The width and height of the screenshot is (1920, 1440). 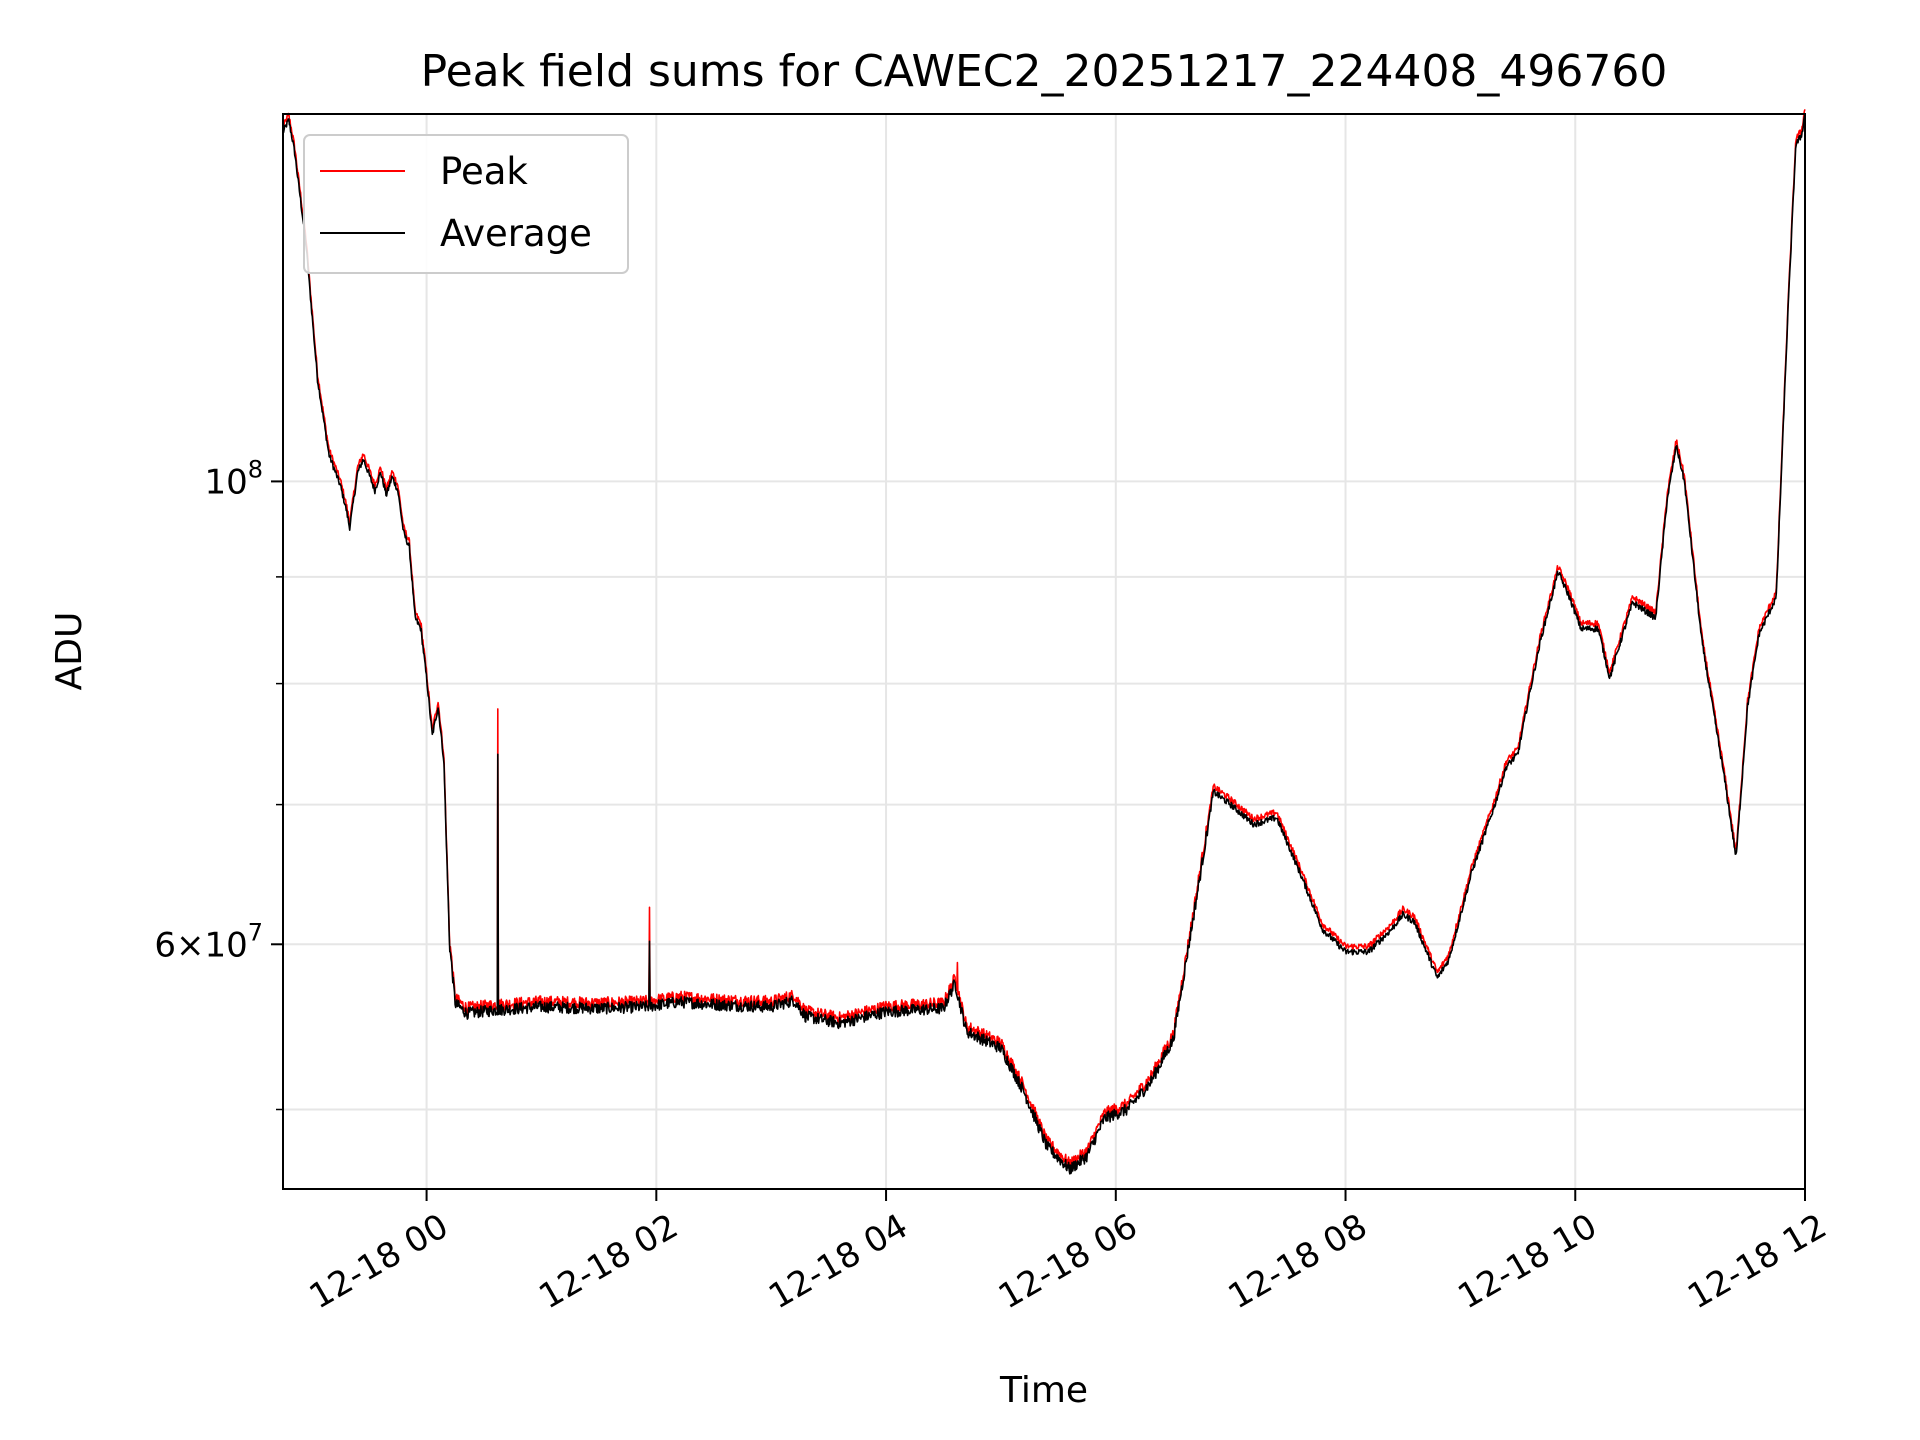 What do you see at coordinates (69, 651) in the screenshot?
I see `y-axis-label: ADU` at bounding box center [69, 651].